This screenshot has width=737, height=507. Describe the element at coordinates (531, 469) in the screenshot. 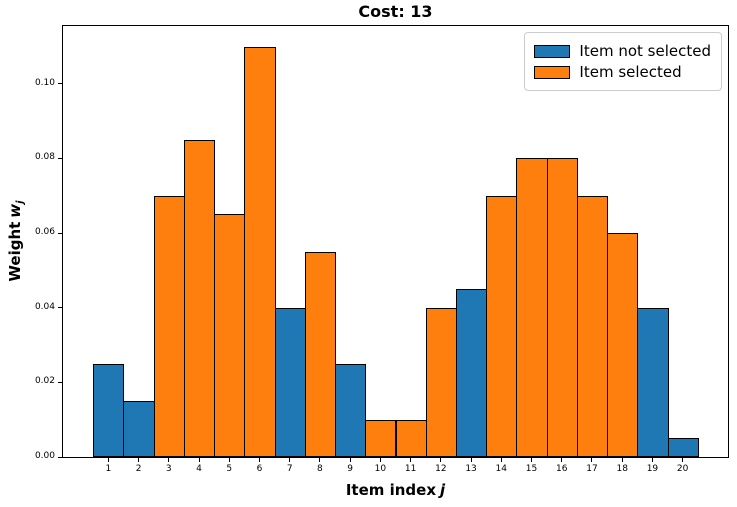

I see `x-tick-label-15: 15` at that location.